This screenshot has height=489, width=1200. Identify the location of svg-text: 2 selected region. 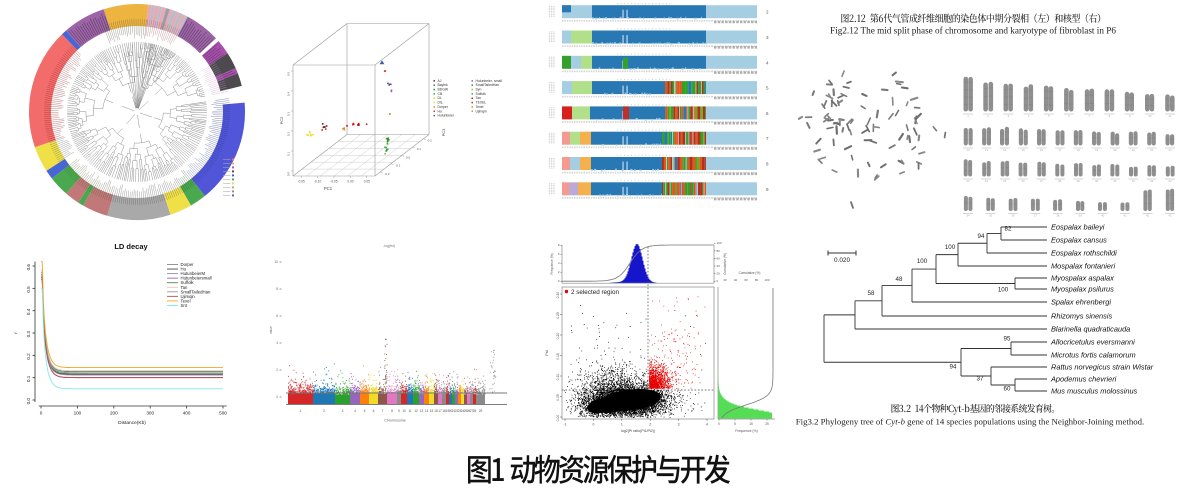
(595, 292).